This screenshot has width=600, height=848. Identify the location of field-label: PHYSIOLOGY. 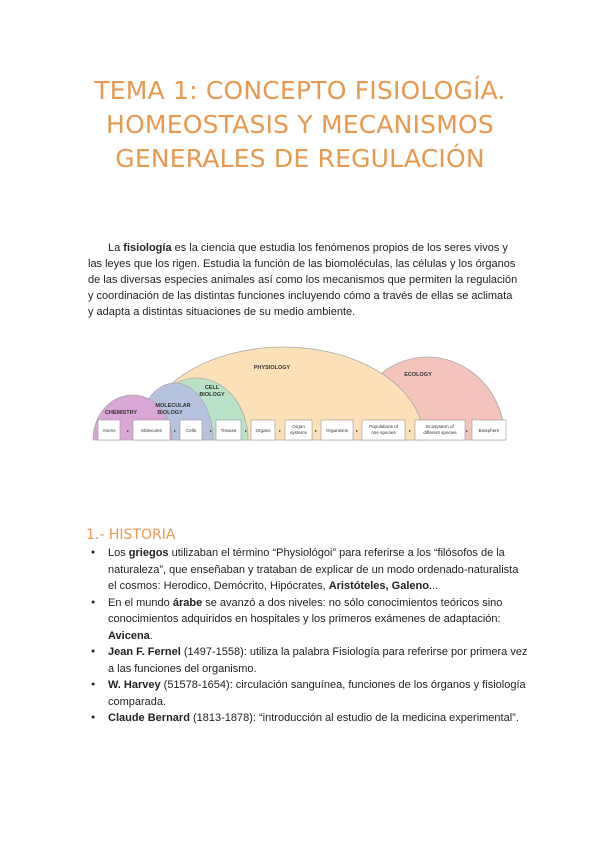
(272, 368).